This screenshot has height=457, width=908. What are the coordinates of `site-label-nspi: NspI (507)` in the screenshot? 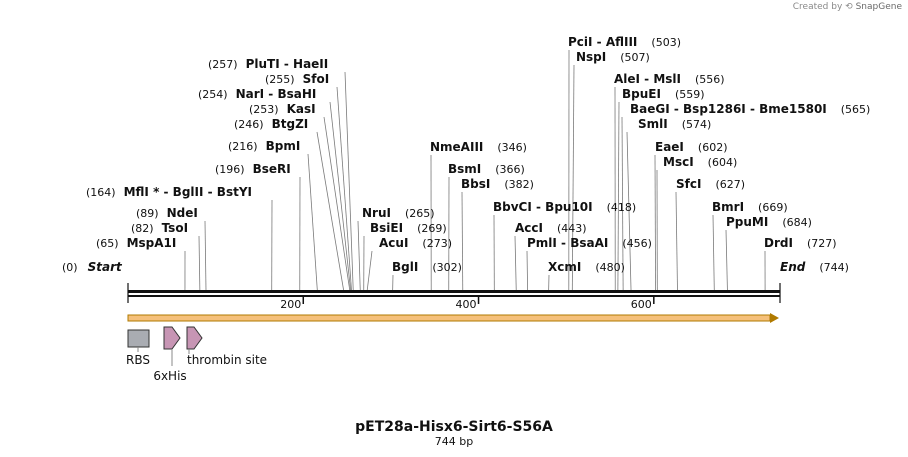 It's located at (613, 57).